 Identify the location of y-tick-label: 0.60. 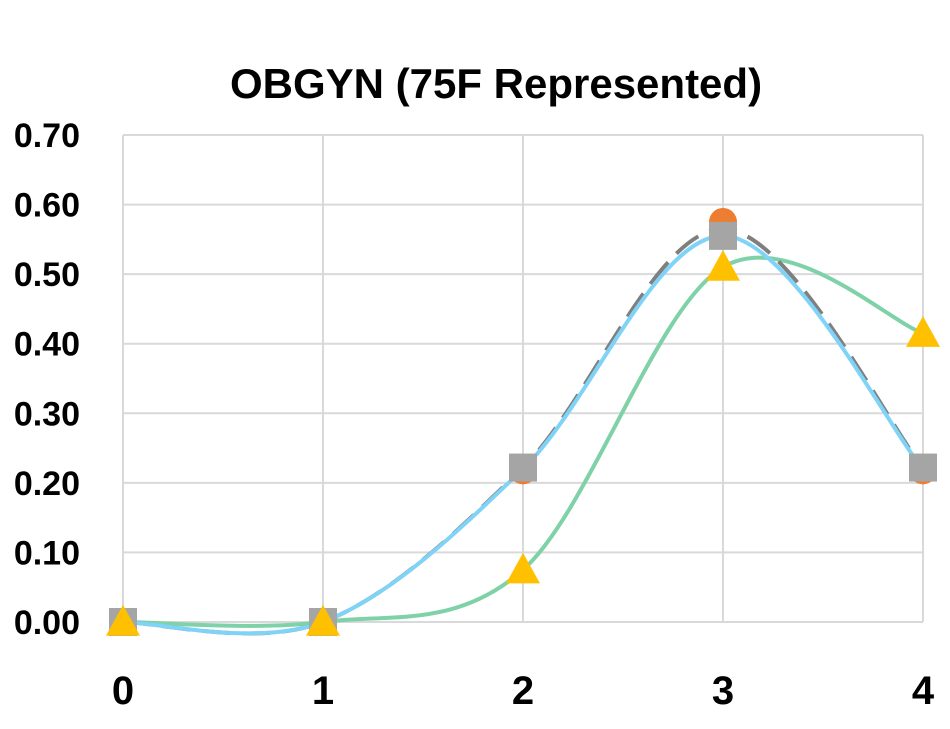
(47, 206).